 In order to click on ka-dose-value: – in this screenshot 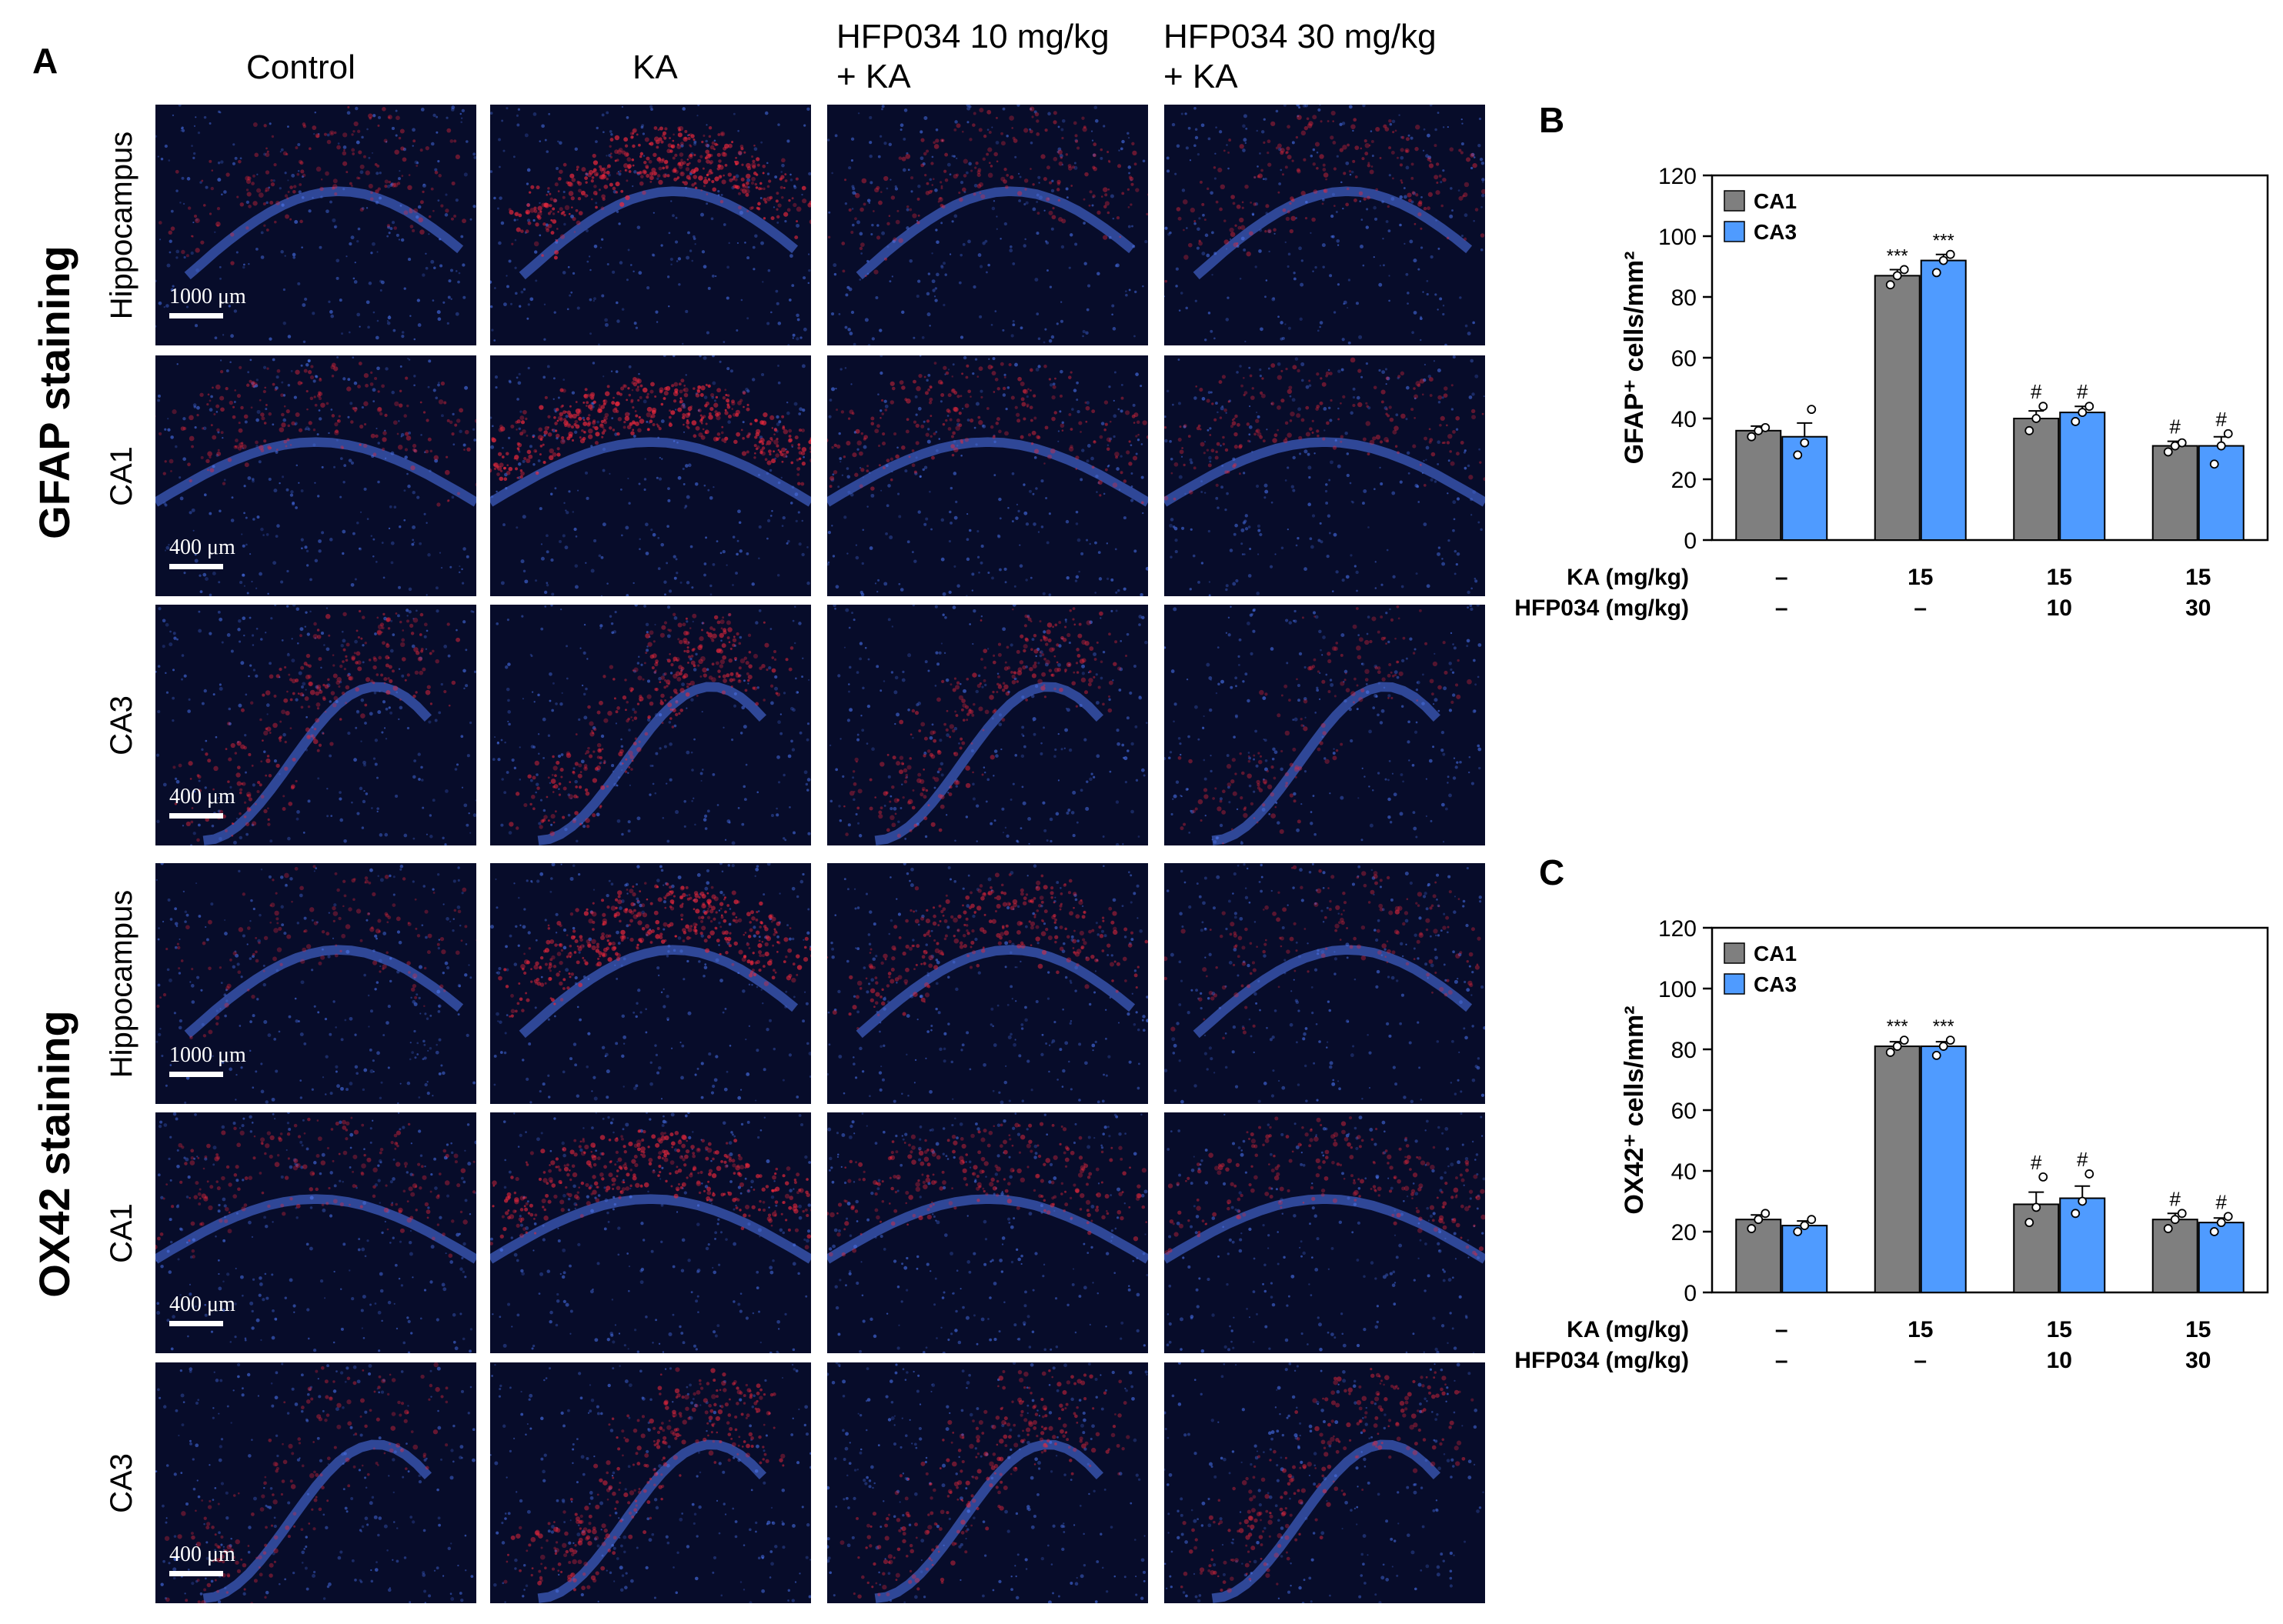, I will do `click(1781, 577)`.